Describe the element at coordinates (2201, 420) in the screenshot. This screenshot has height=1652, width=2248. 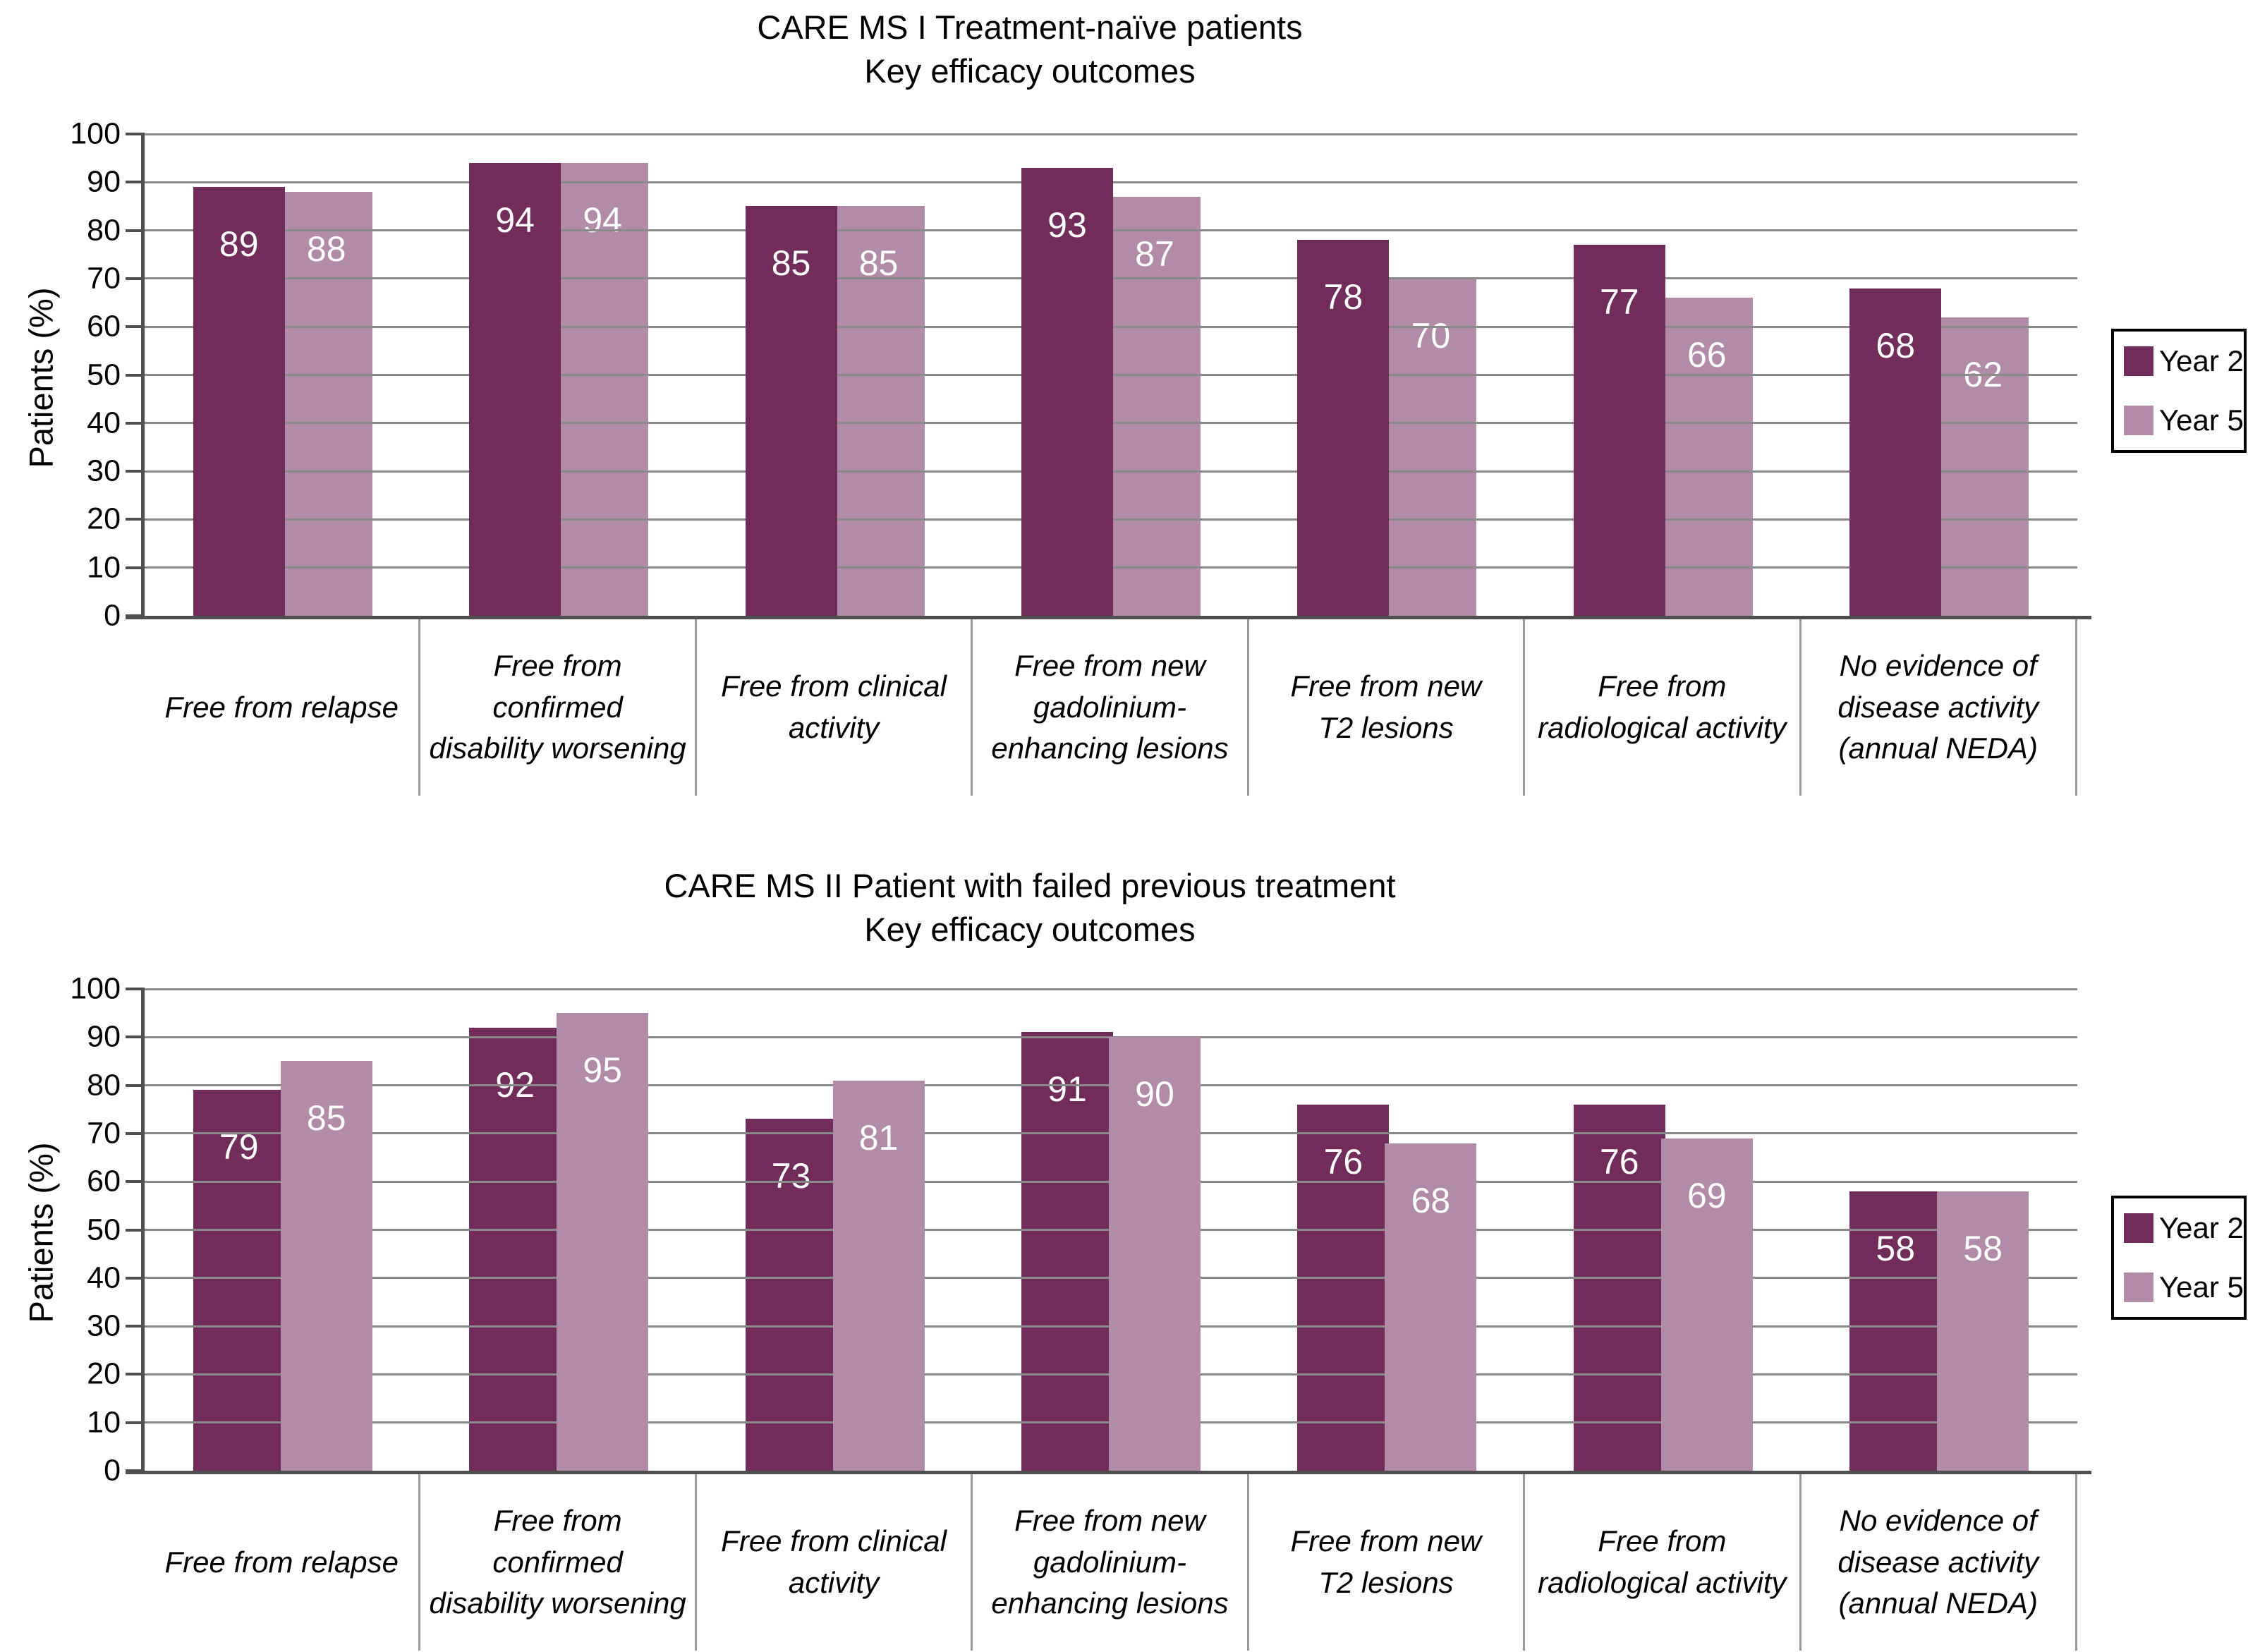
I see `legend-label: Year 5` at that location.